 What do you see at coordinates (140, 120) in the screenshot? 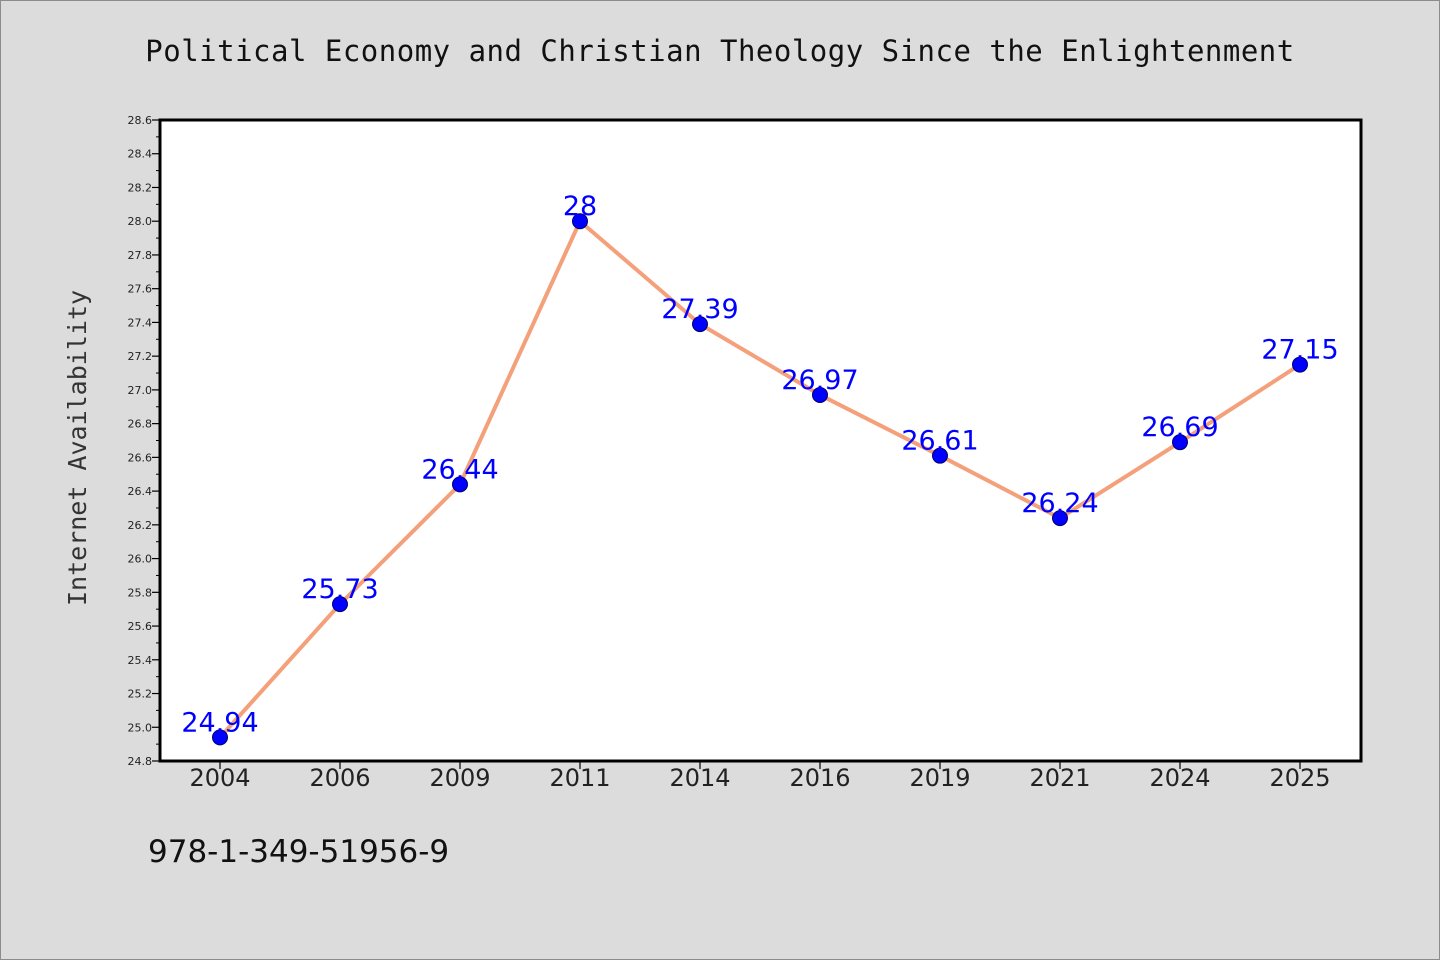
I see `y-tick-label: 28.6` at bounding box center [140, 120].